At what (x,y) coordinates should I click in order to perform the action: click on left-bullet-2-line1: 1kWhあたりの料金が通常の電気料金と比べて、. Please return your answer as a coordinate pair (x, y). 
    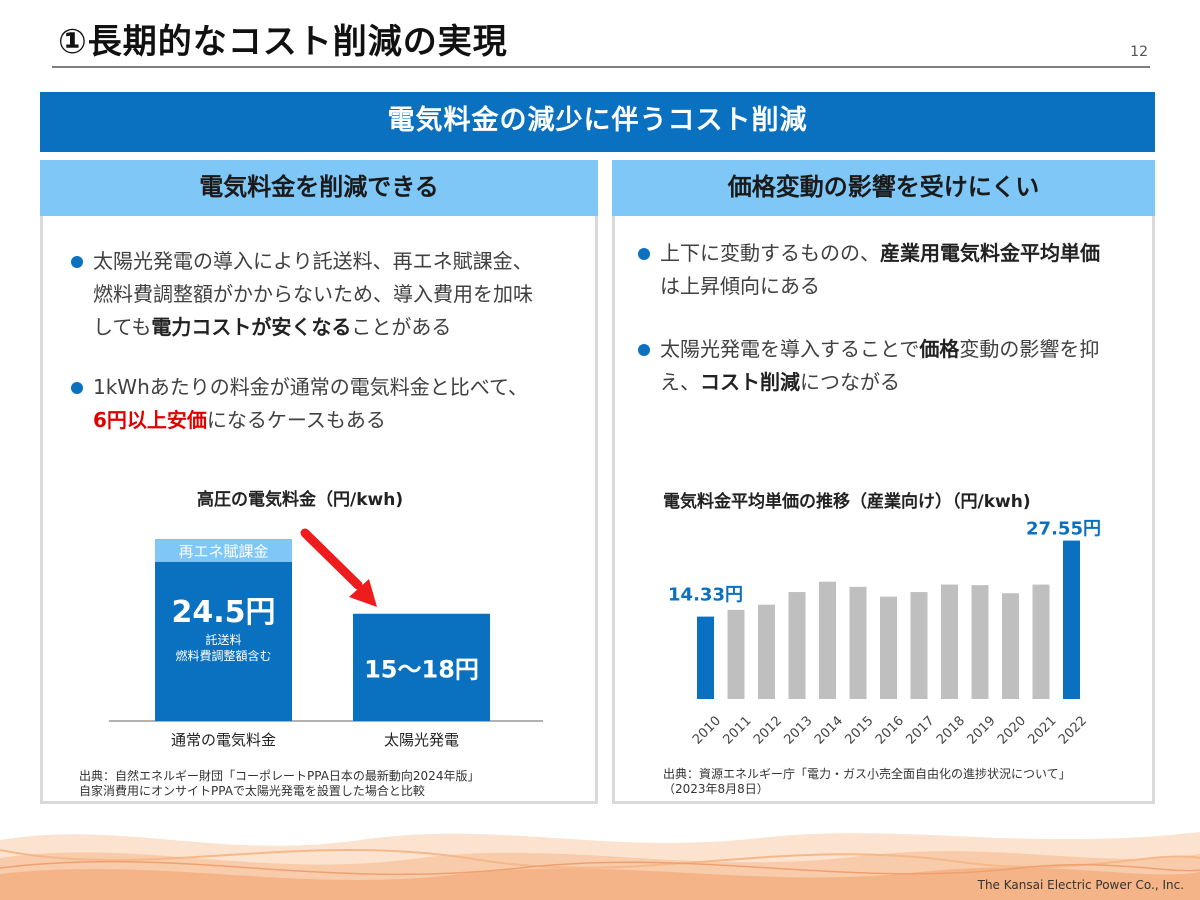
    Looking at the image, I should click on (310, 387).